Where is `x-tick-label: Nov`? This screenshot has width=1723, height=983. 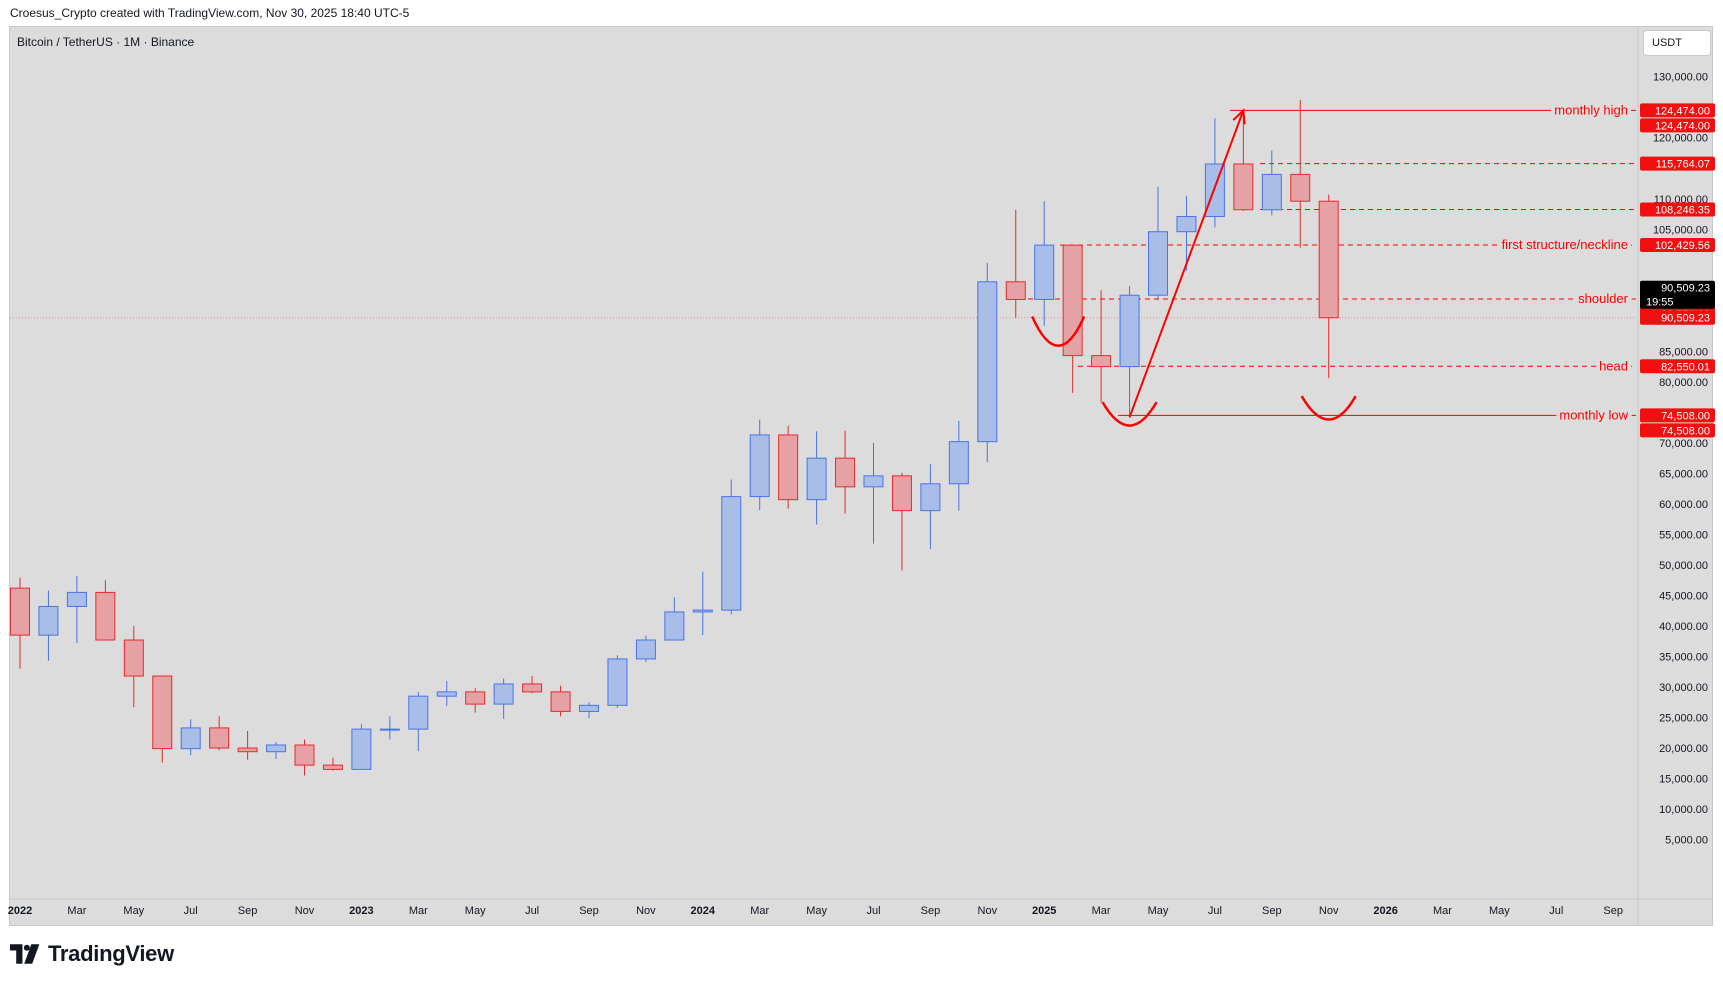 x-tick-label: Nov is located at coordinates (988, 911).